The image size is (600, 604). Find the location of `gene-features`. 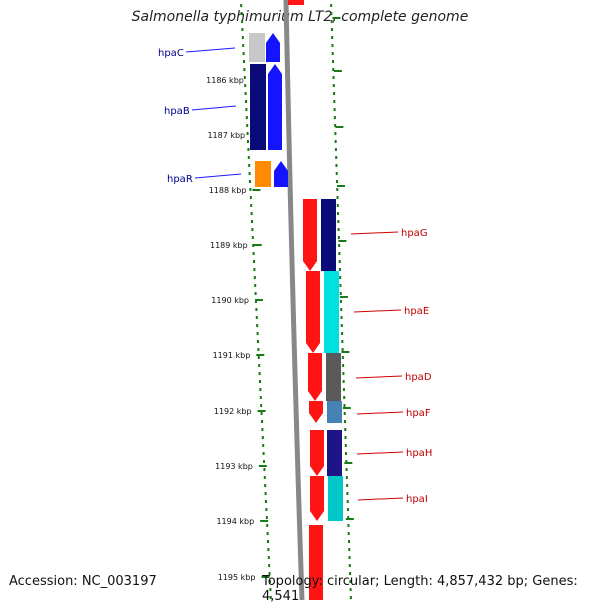

gene-features is located at coordinates (296, 316).